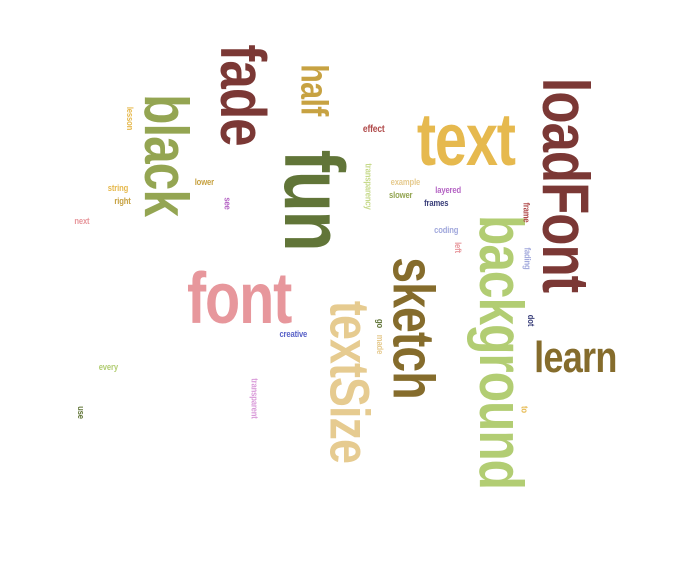  Describe the element at coordinates (448, 189) in the screenshot. I see `word-layered: layered` at that location.